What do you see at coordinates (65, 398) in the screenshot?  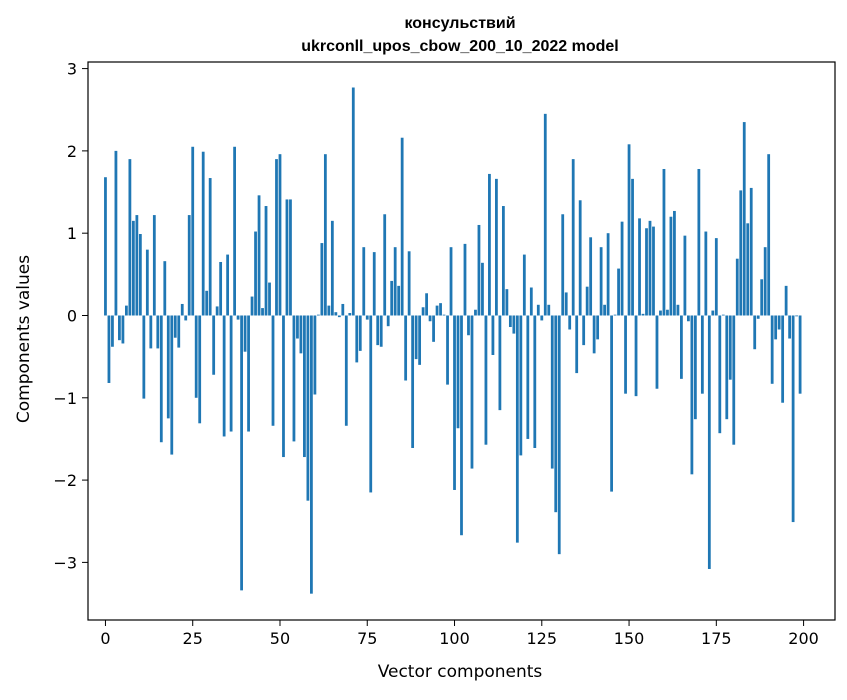 I see `y-tick-label: −1` at bounding box center [65, 398].